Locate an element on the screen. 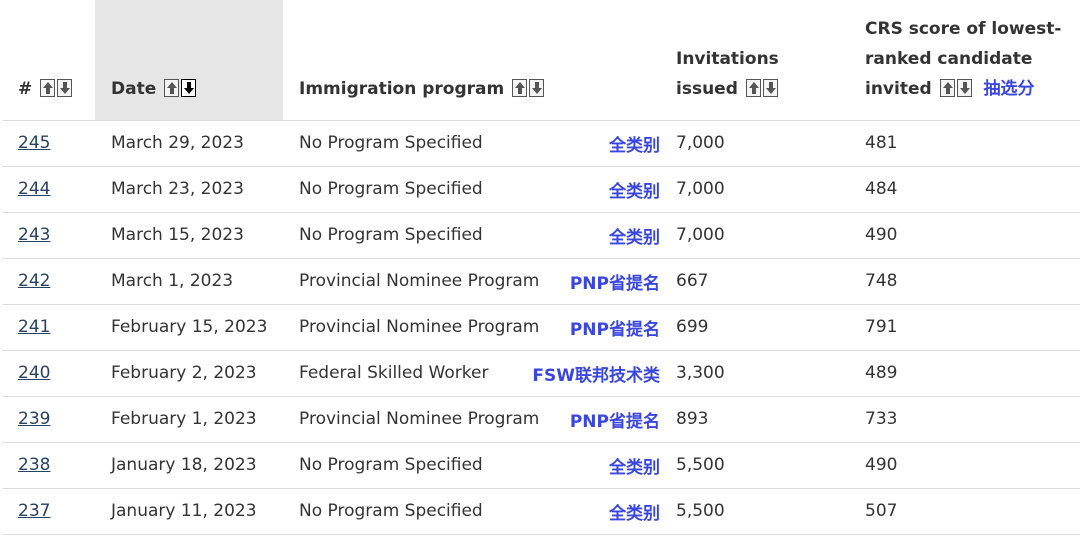 The image size is (1080, 535). crs-score-cell: 733 is located at coordinates (964, 418).